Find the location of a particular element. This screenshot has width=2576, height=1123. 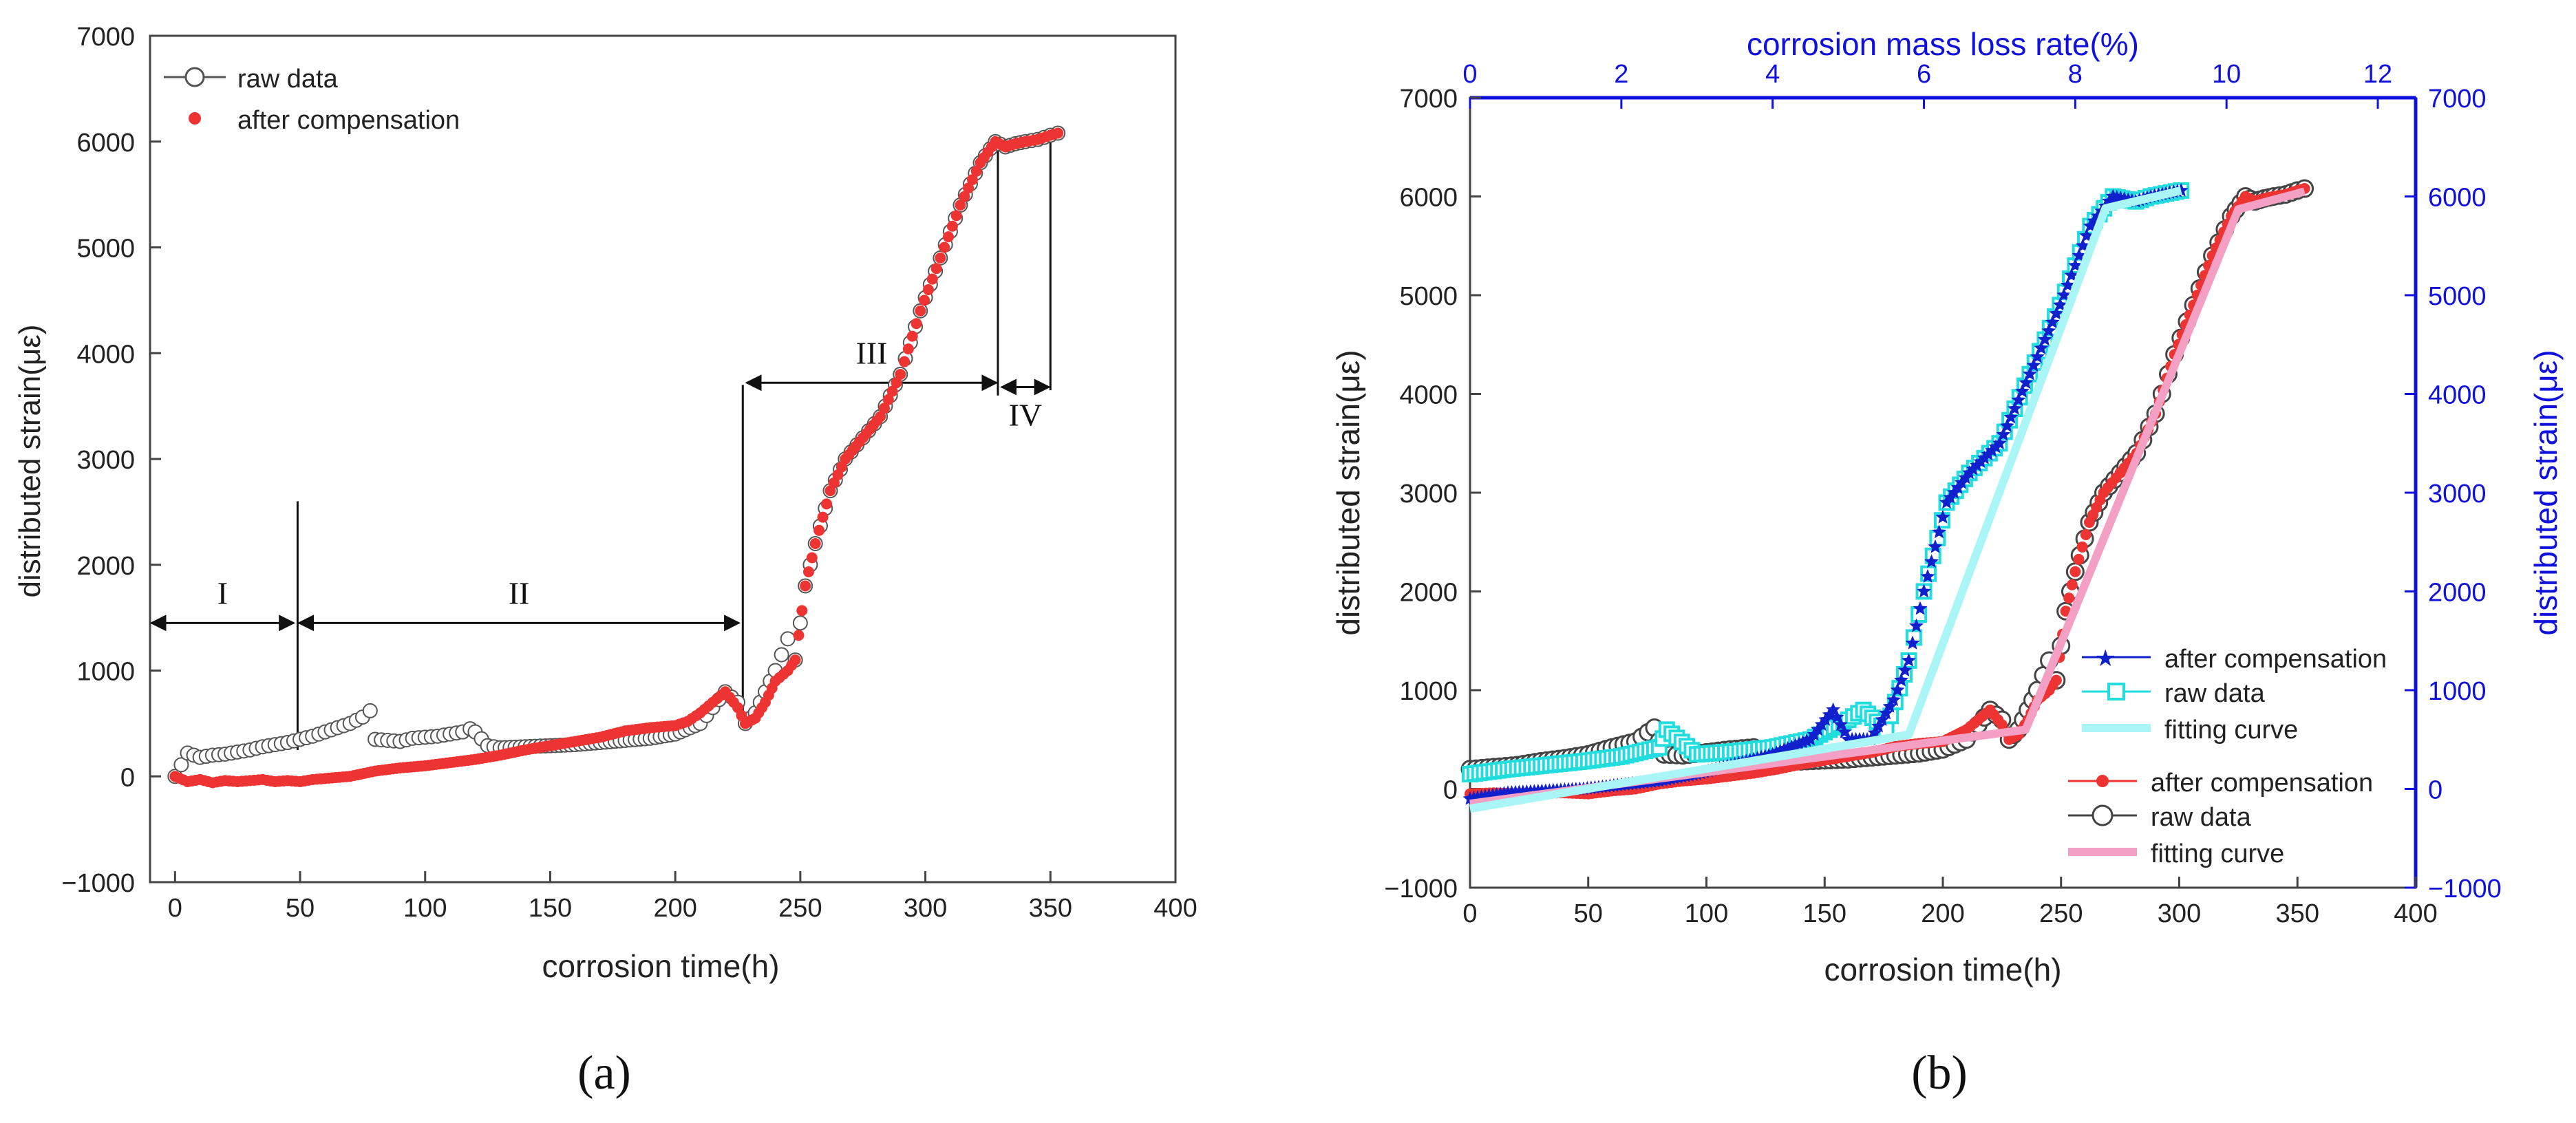

panel-b-y-tick-label: 5000 is located at coordinates (1428, 296).